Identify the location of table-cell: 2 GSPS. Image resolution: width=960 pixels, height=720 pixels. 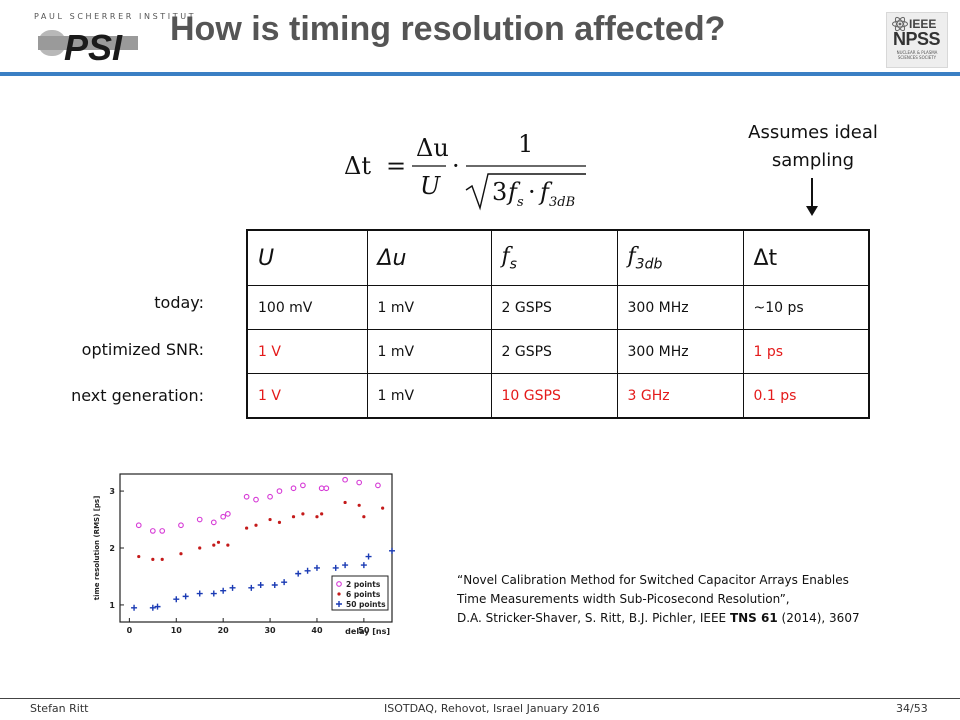
(554, 307).